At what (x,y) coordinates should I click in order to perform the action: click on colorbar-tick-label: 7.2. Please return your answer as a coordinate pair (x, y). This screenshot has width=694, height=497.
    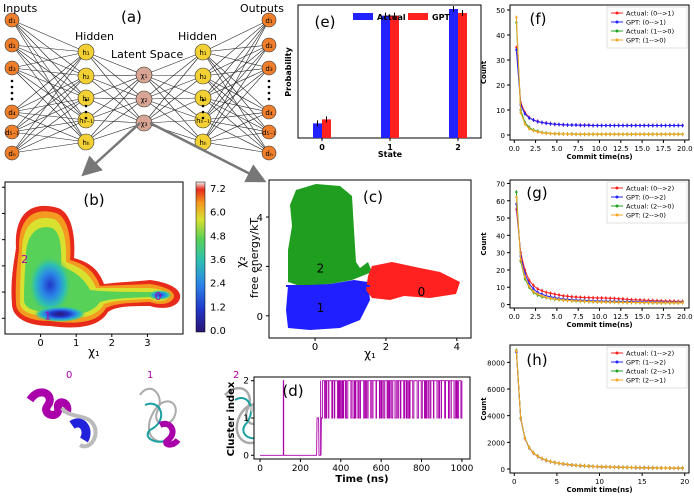
    Looking at the image, I should click on (218, 189).